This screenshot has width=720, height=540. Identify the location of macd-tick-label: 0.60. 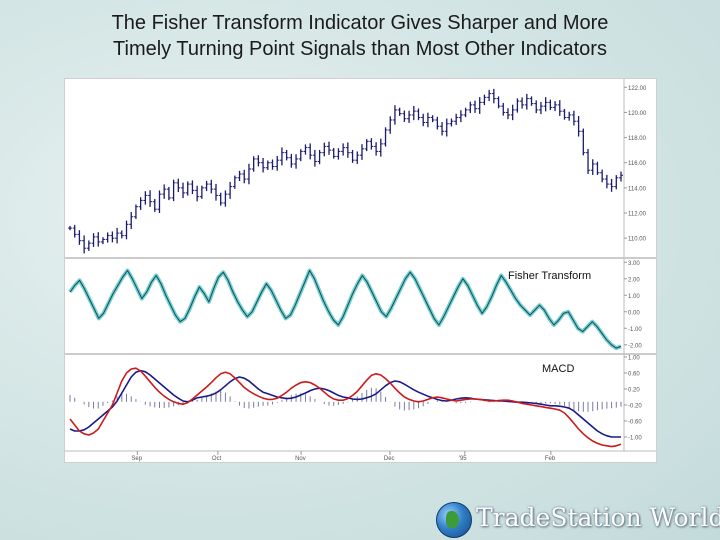
(634, 375).